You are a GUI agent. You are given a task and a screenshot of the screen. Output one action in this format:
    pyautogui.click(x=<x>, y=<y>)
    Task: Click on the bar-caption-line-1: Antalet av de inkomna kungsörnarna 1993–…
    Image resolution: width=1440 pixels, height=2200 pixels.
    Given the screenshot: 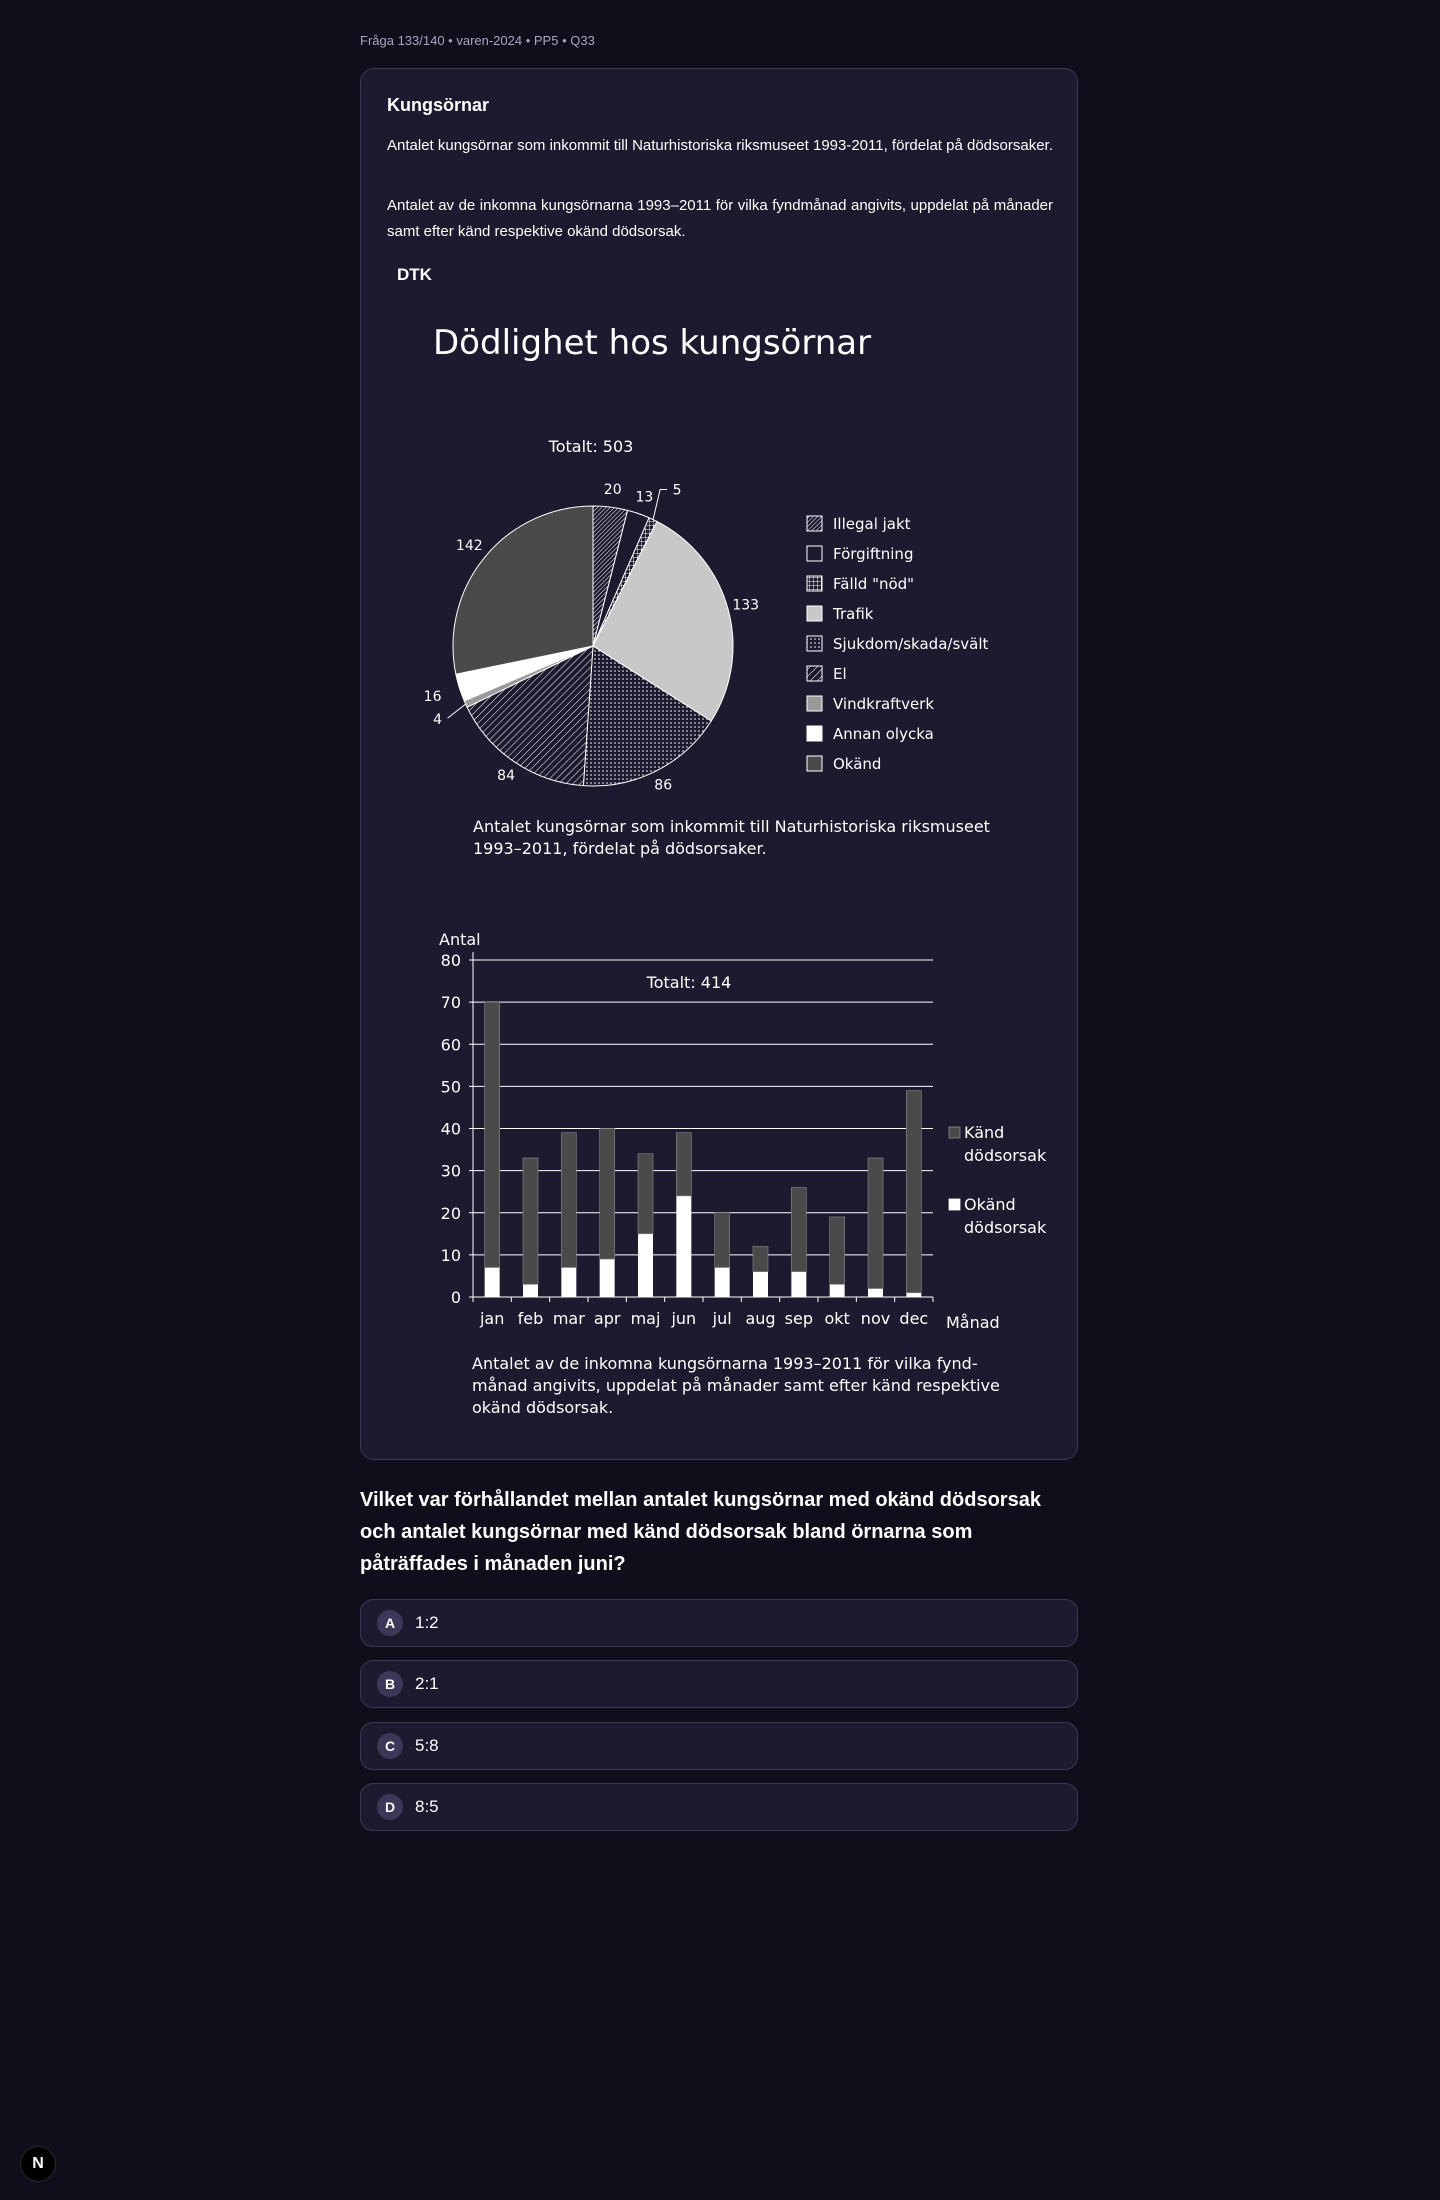 What is the action you would take?
    pyautogui.click(x=725, y=1363)
    